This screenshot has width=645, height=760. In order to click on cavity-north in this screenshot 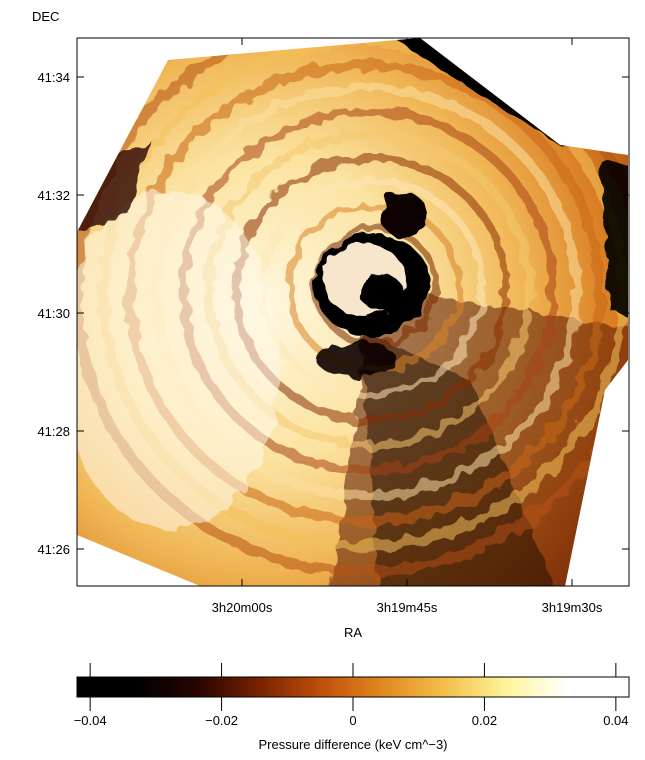, I will do `click(404, 215)`.